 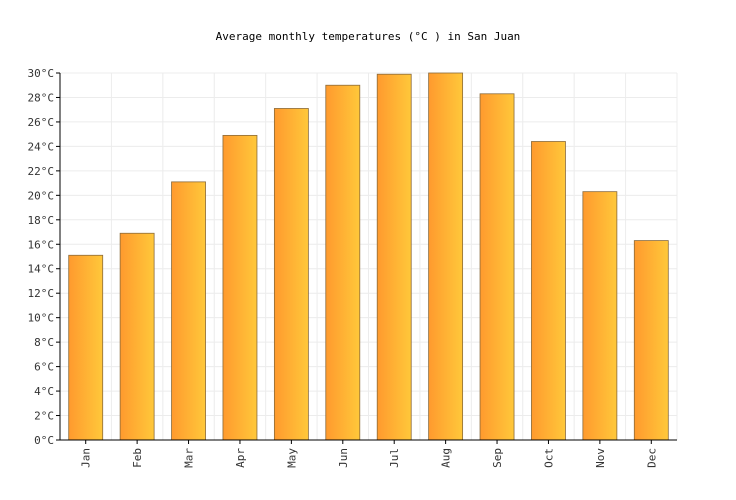 I want to click on y-tick-label: 26°C, so click(x=41, y=122).